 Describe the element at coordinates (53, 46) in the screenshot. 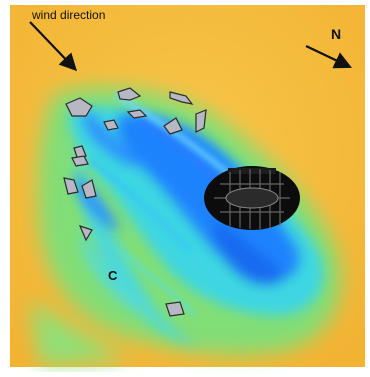

I see `wind-direction-arrow-icon` at that location.